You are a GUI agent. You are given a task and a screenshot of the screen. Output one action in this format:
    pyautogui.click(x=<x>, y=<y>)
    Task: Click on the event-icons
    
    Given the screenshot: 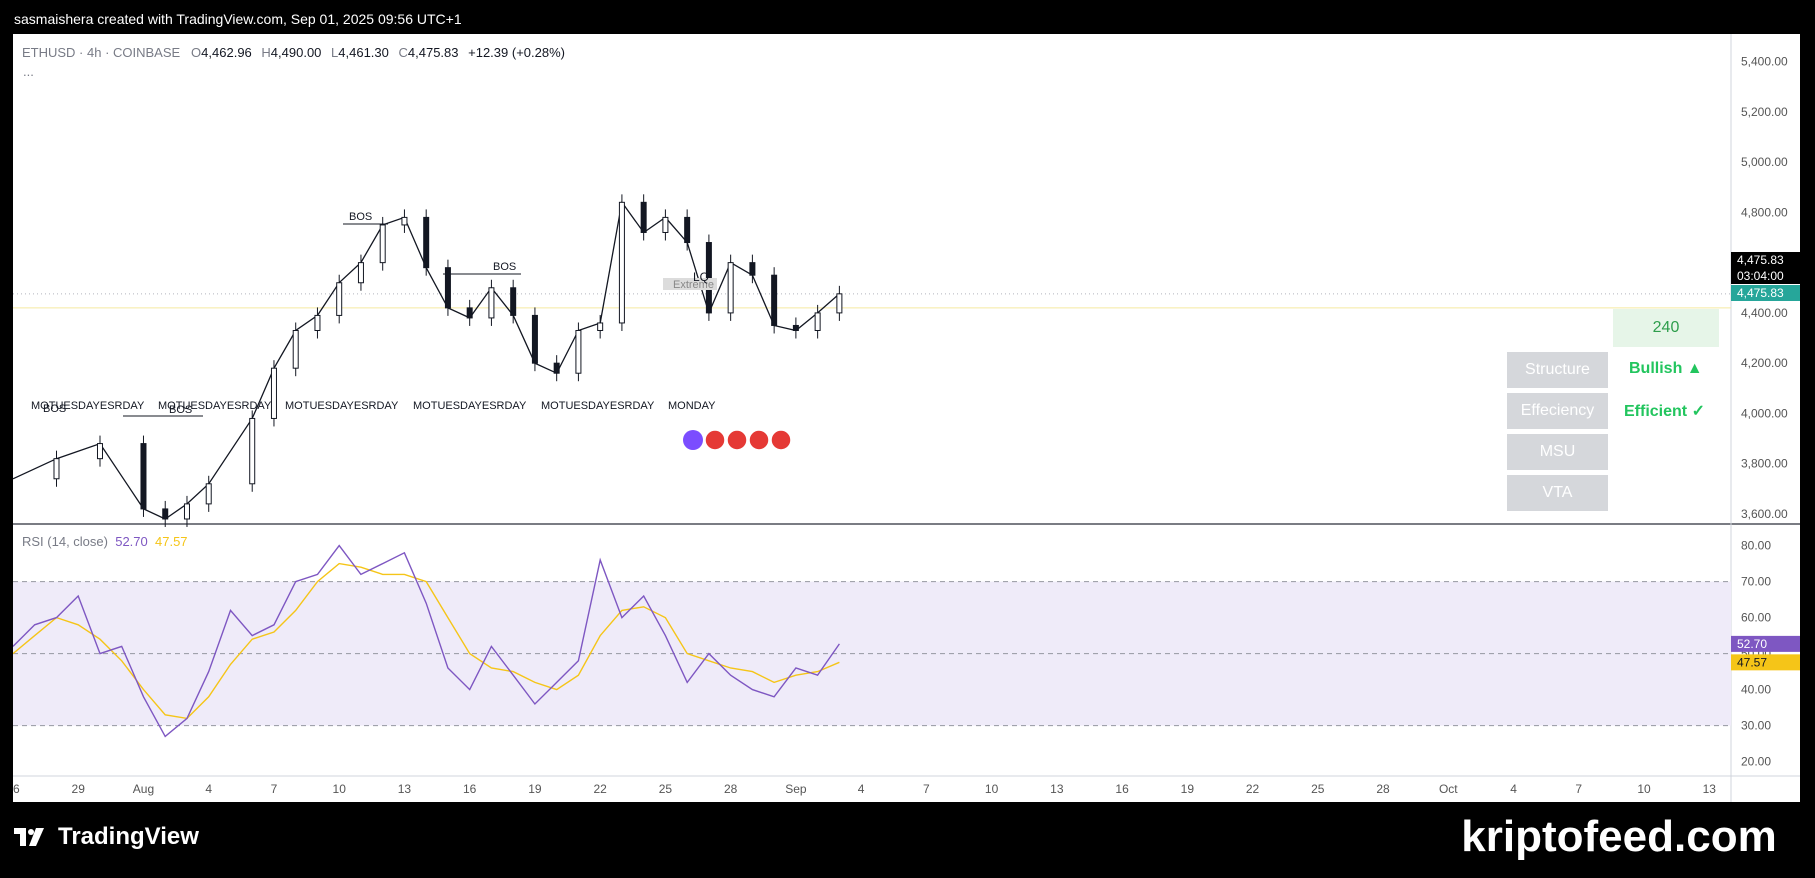 What is the action you would take?
    pyautogui.click(x=737, y=440)
    